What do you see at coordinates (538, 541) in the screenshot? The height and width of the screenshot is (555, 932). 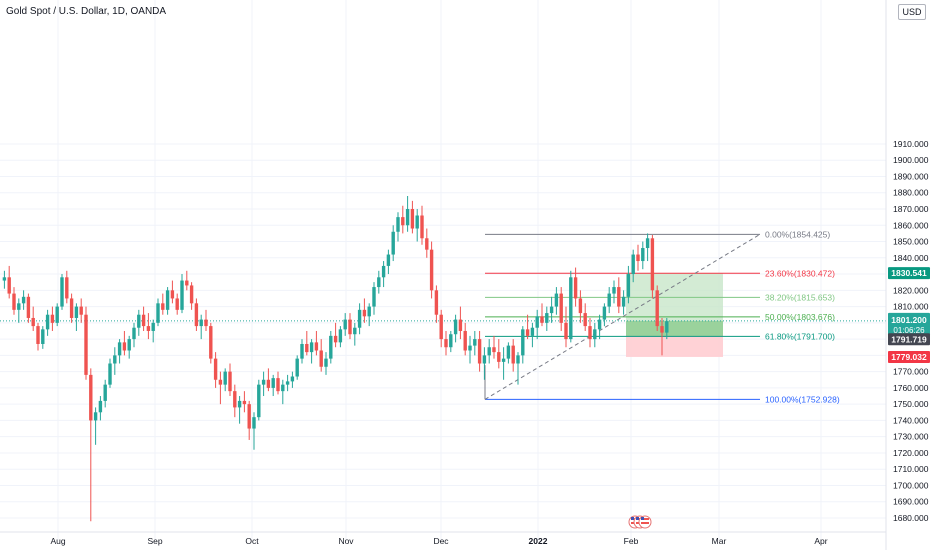 I see `time-label-2022: 2022` at bounding box center [538, 541].